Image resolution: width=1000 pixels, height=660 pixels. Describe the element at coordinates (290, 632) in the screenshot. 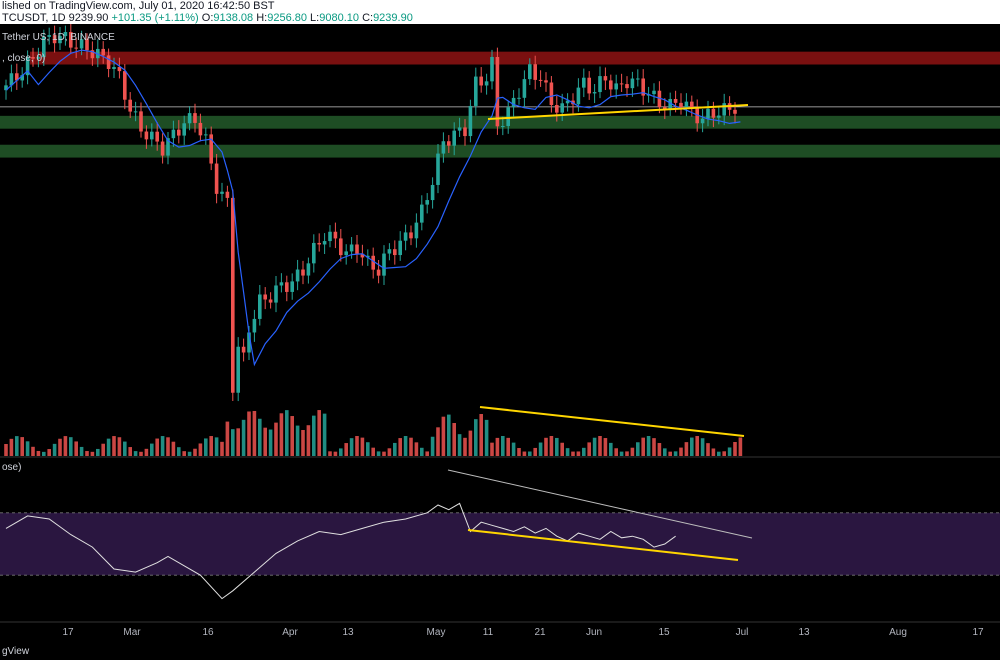

I see `x-tick-label: Apr` at that location.